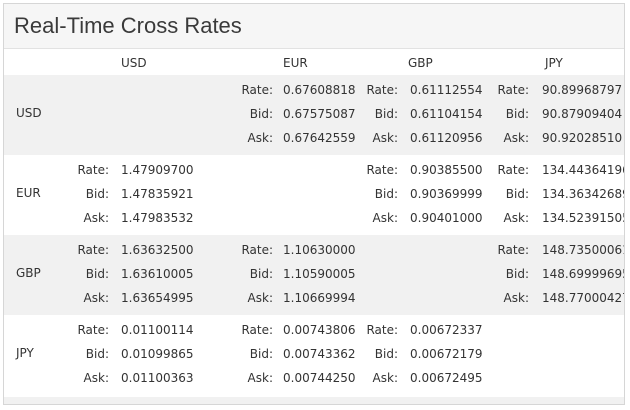 This screenshot has width=630, height=410. Describe the element at coordinates (28, 273) in the screenshot. I see `row-header: GBP` at that location.